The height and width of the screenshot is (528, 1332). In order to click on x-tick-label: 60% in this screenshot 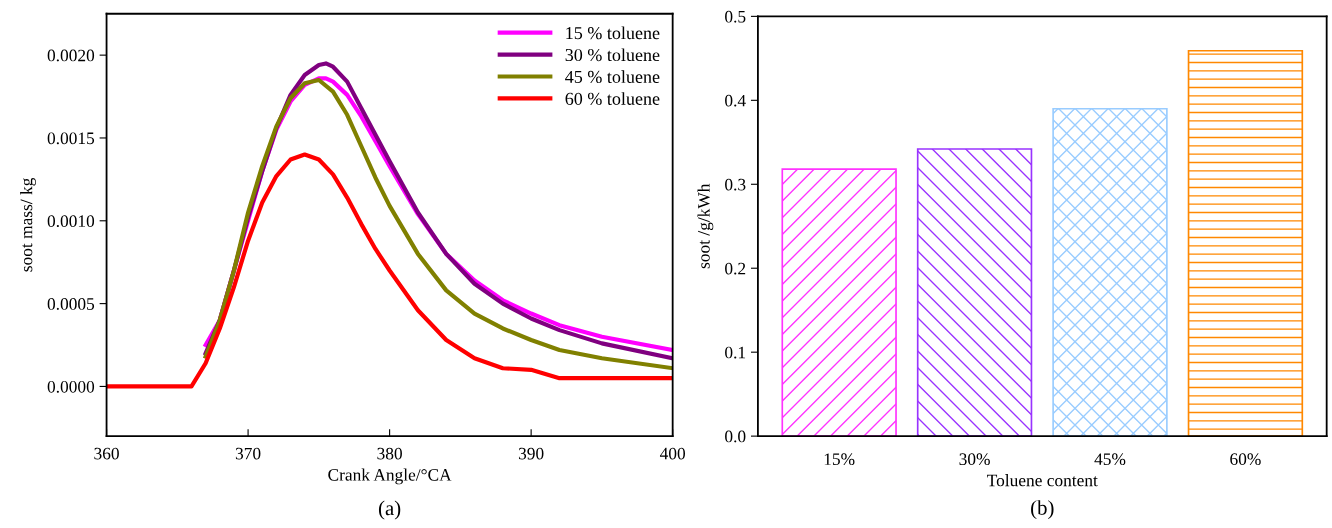, I will do `click(1245, 459)`.